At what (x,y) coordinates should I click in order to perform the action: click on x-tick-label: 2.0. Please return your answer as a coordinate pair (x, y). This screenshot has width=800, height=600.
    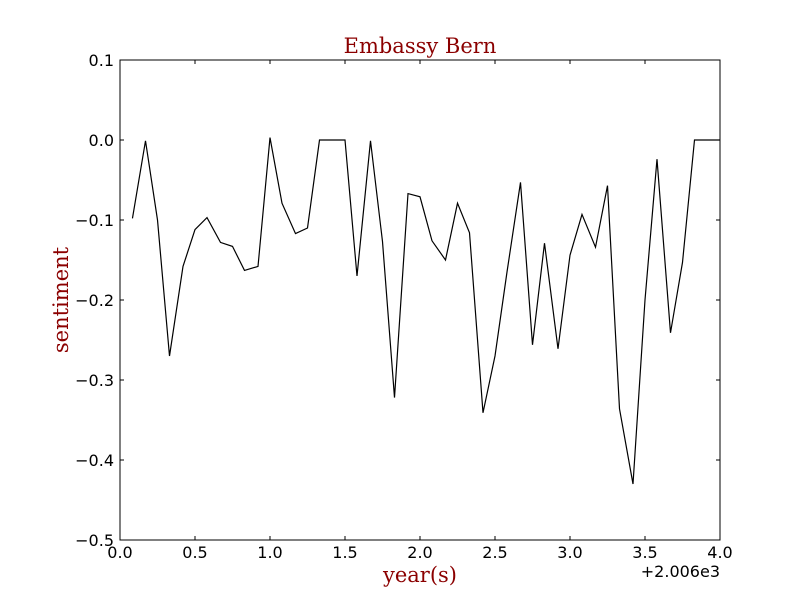
    Looking at the image, I should click on (419, 552).